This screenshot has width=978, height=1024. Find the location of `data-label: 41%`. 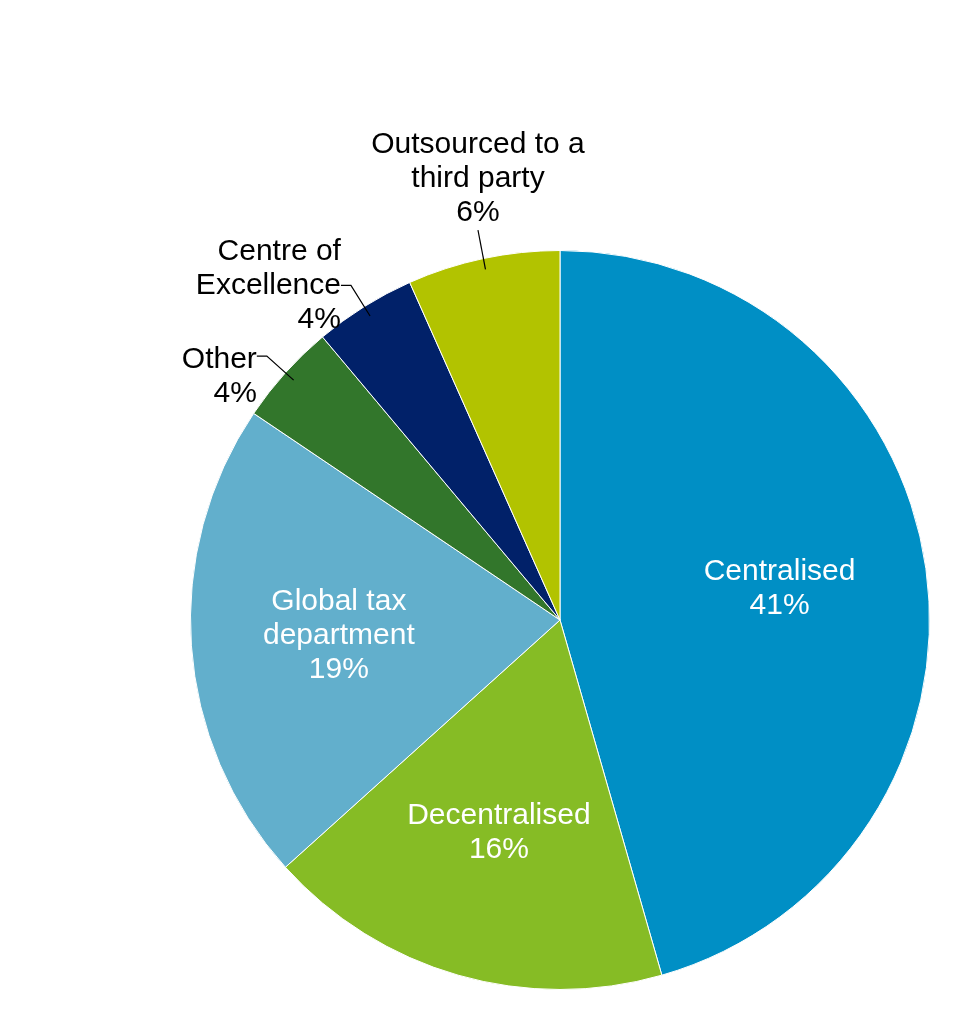

data-label: 41% is located at coordinates (779, 604).